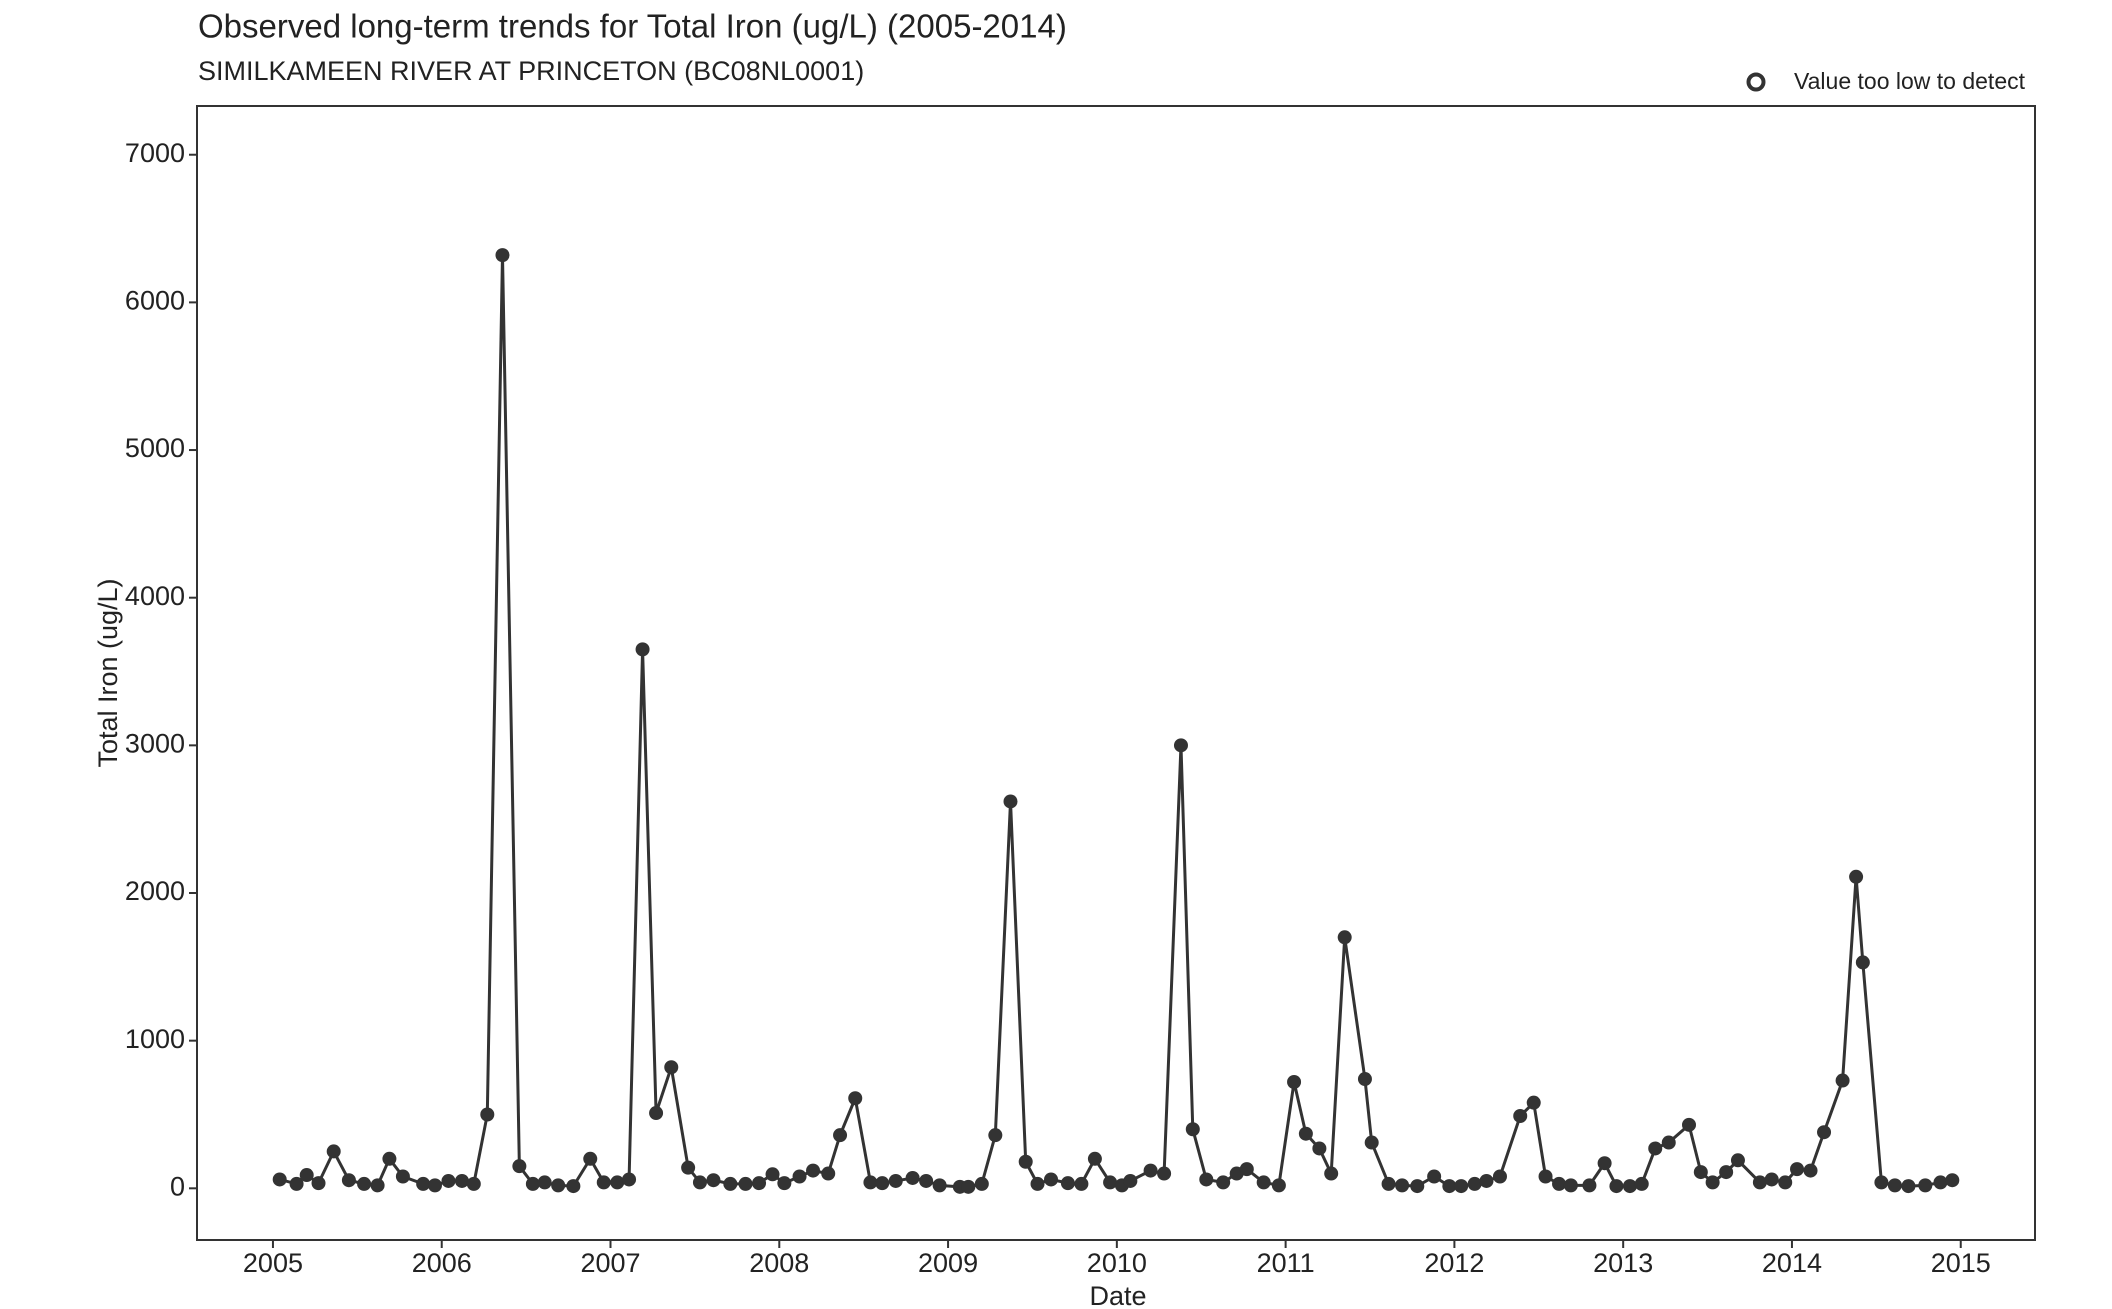  What do you see at coordinates (442, 1263) in the screenshot?
I see `x-tick-label: 2006` at bounding box center [442, 1263].